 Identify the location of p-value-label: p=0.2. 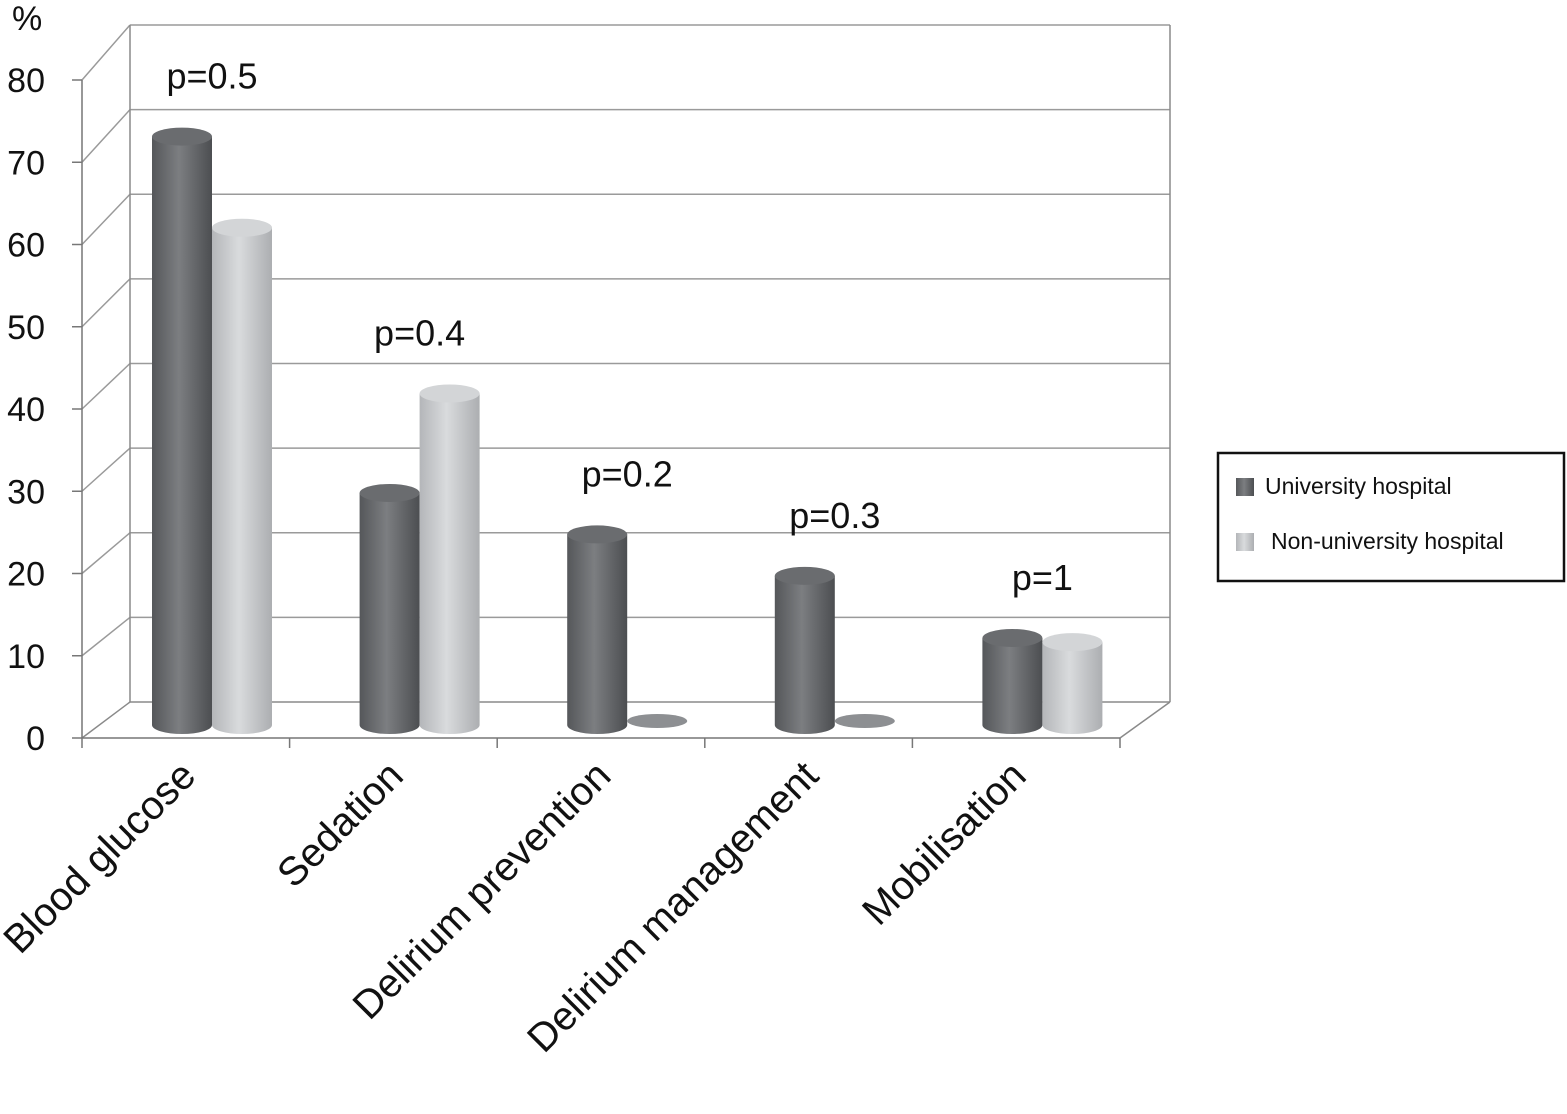
(627, 473).